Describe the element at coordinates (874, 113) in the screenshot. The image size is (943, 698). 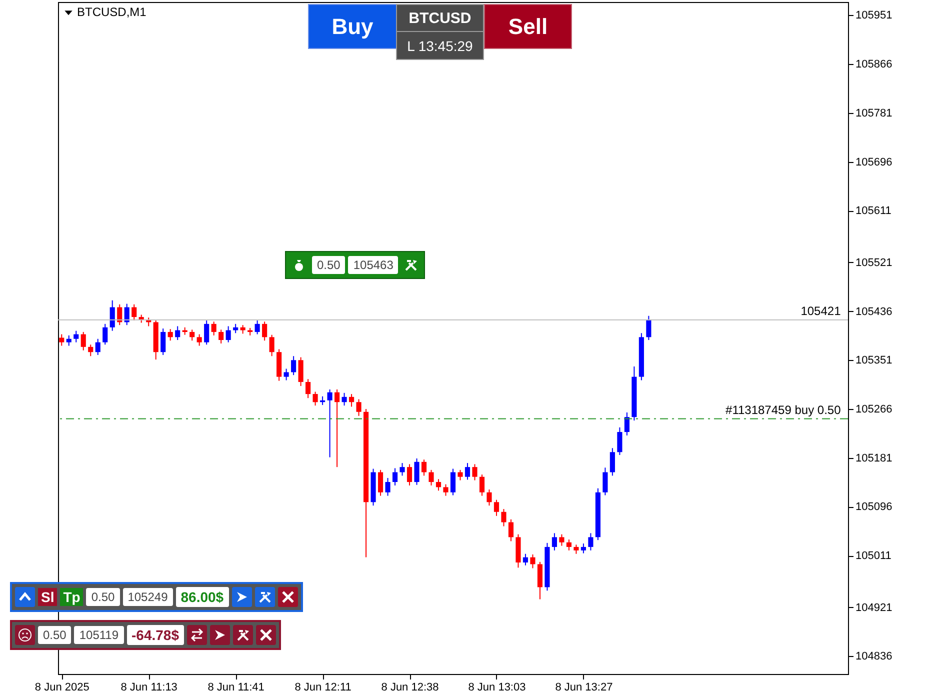
I see `y-tick-label: 105781` at that location.